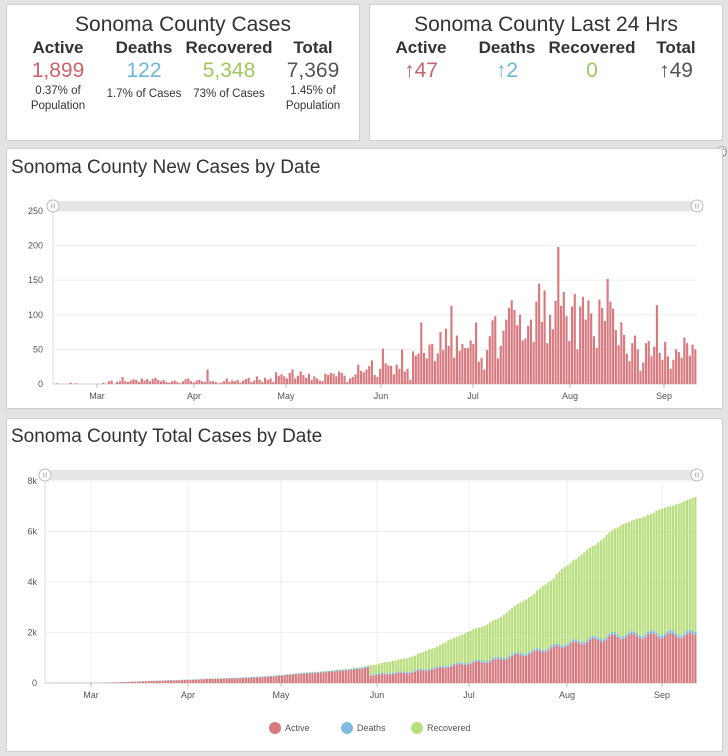  I want to click on legend-label-deaths: Deaths, so click(371, 728).